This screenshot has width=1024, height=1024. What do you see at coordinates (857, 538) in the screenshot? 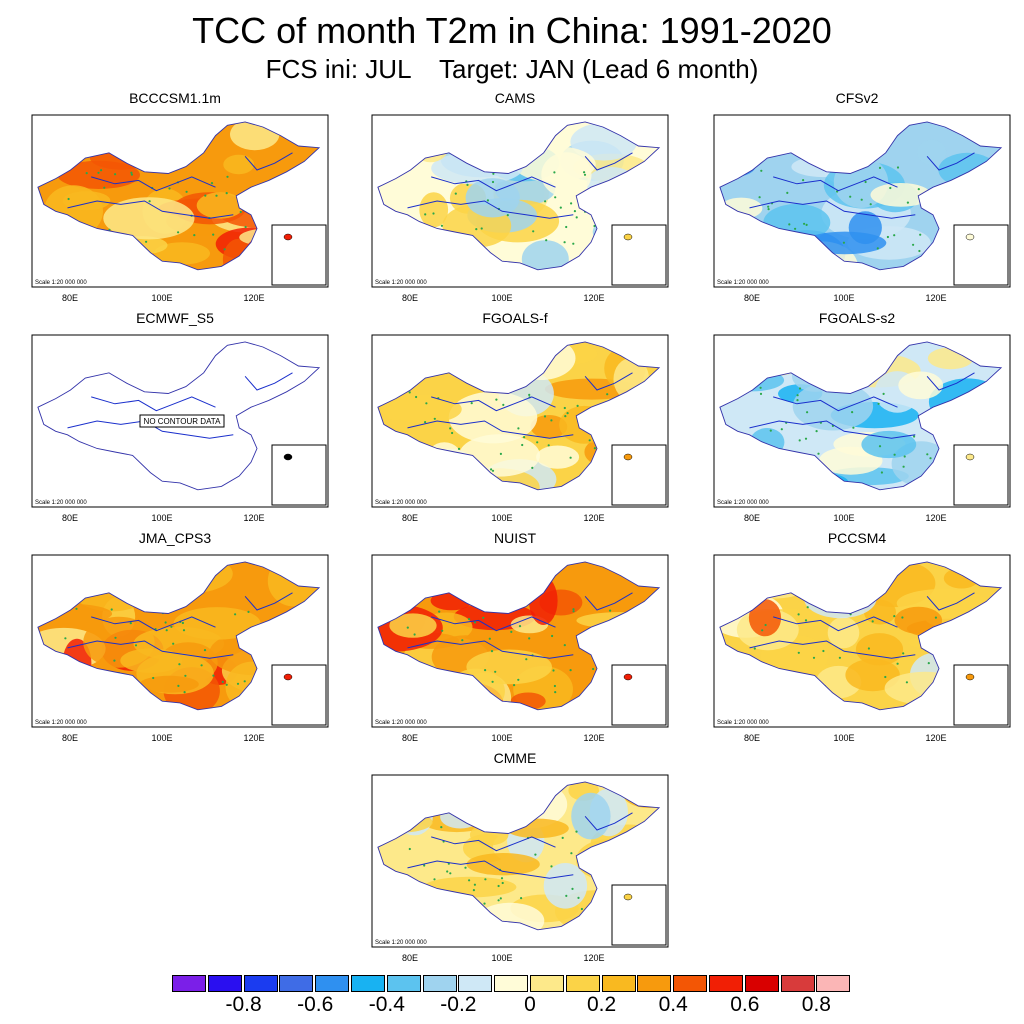
I see `panel-model-name: PCCSM4` at bounding box center [857, 538].